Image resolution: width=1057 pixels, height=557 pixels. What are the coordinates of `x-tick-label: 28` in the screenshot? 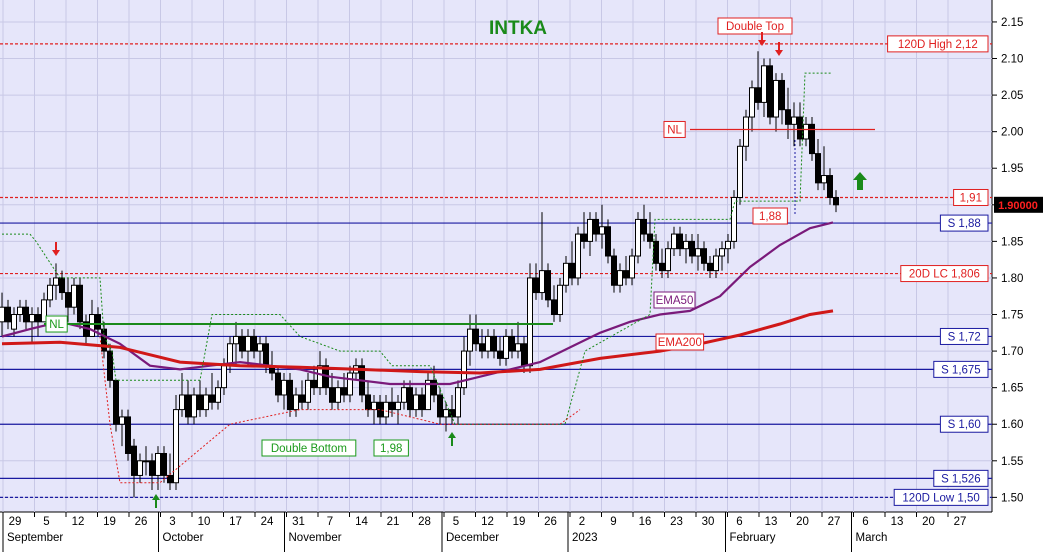 It's located at (424, 522).